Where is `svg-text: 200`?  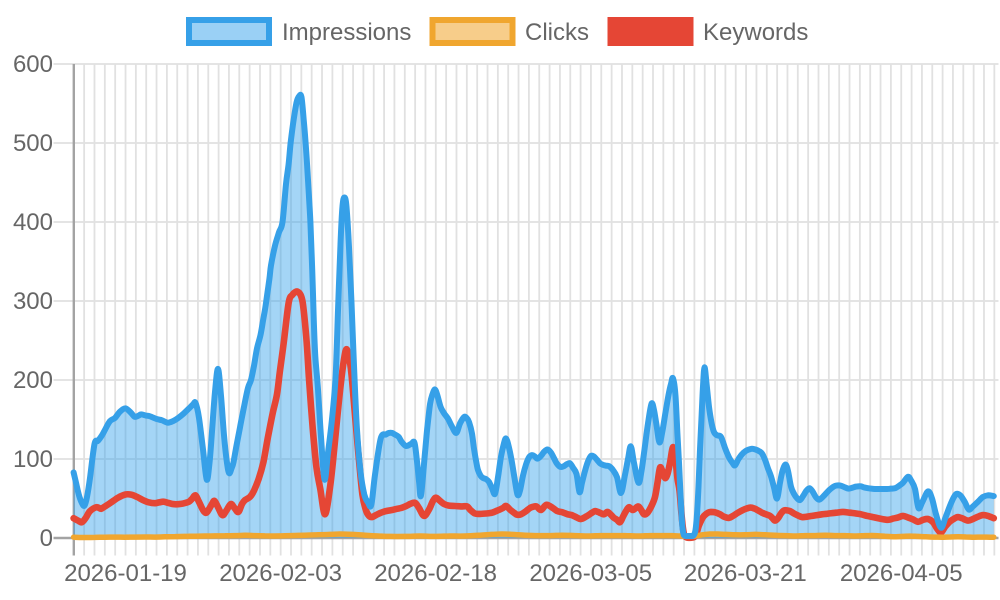 svg-text: 200 is located at coordinates (33, 380).